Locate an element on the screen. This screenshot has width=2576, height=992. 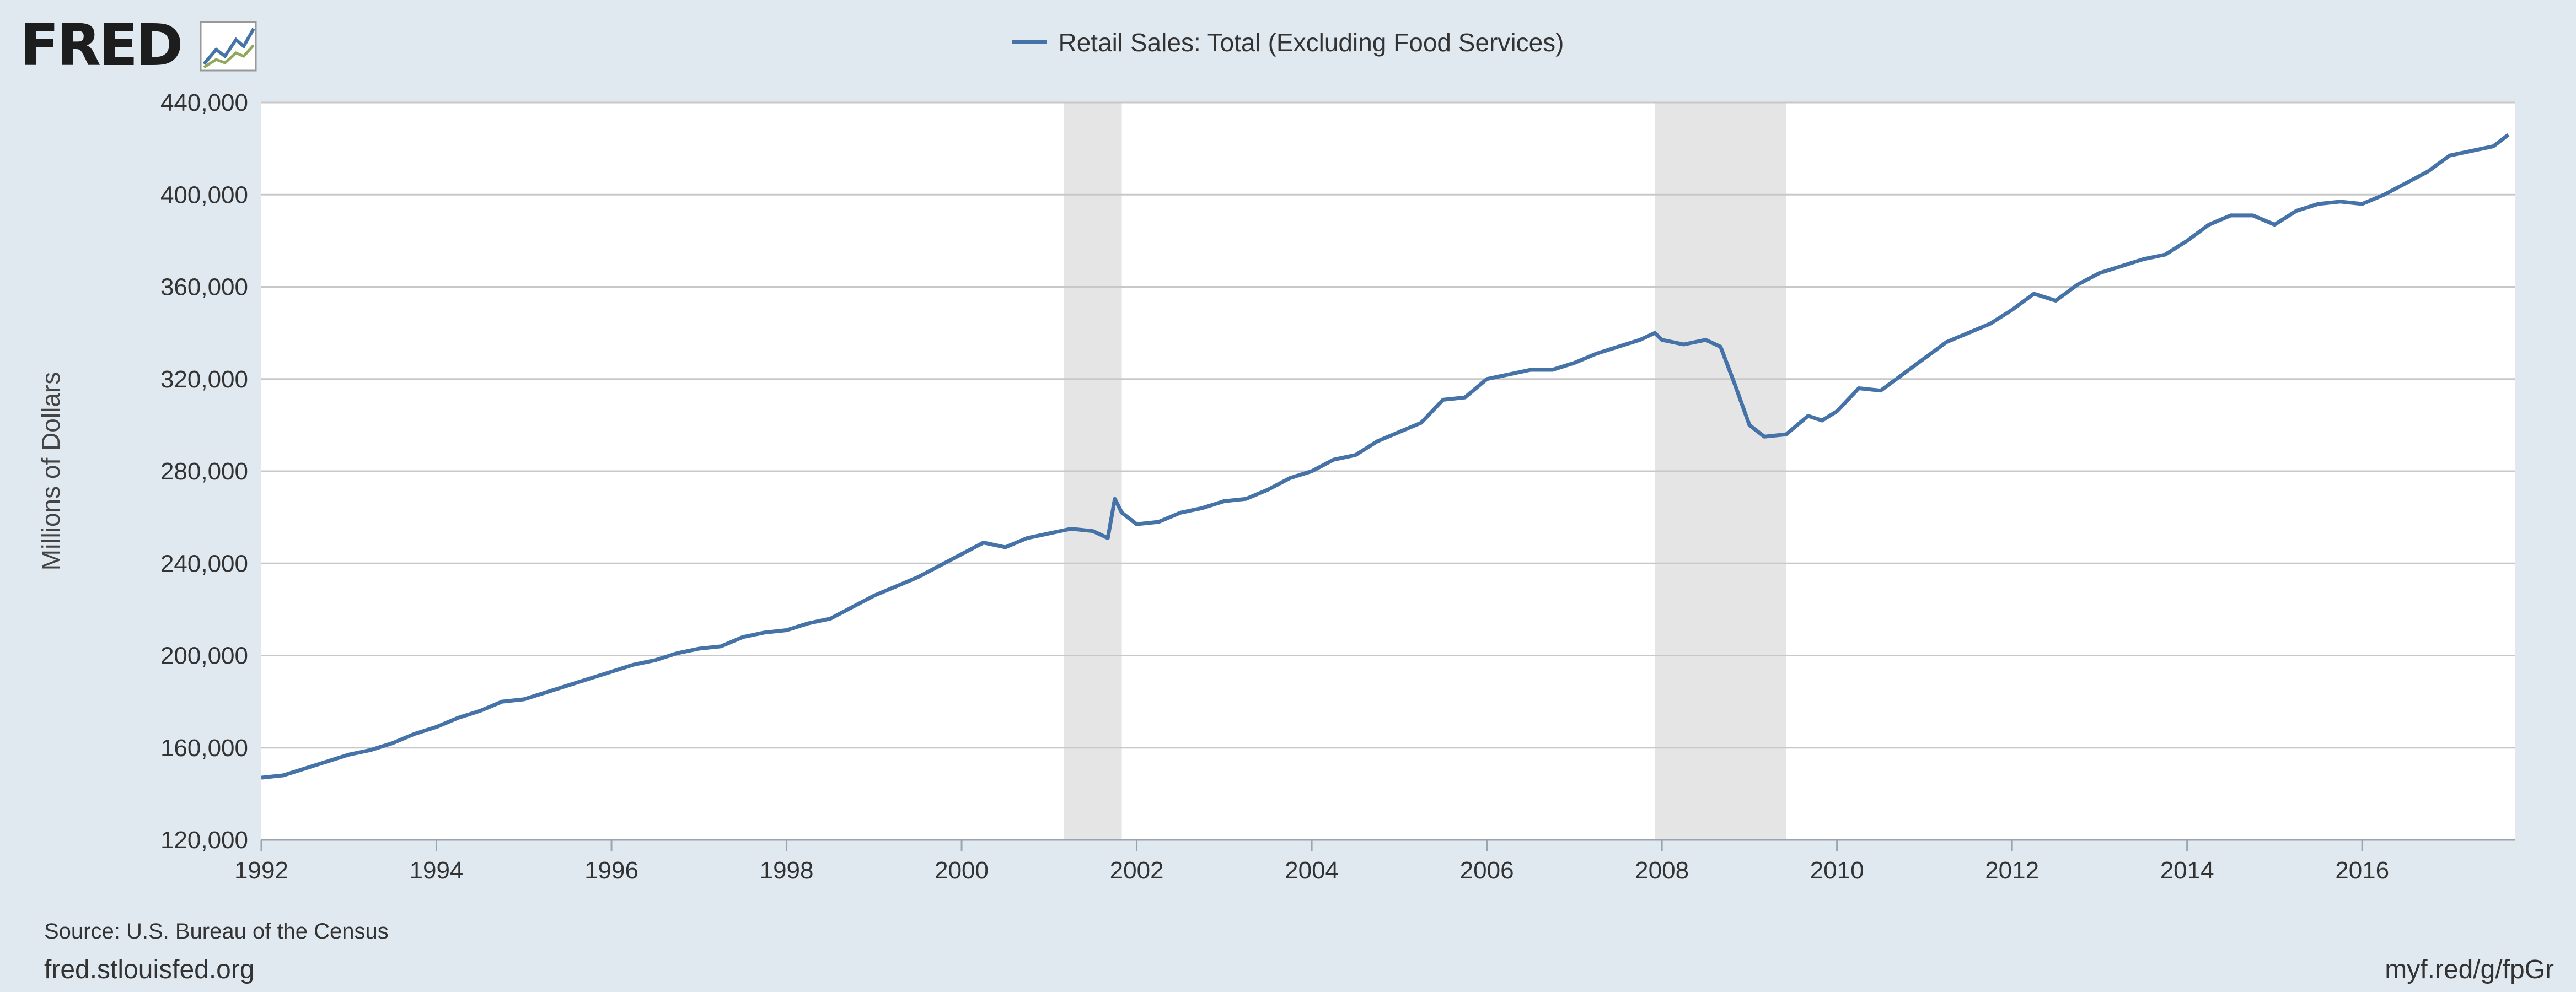
x-tick-label: 2002 is located at coordinates (1137, 870).